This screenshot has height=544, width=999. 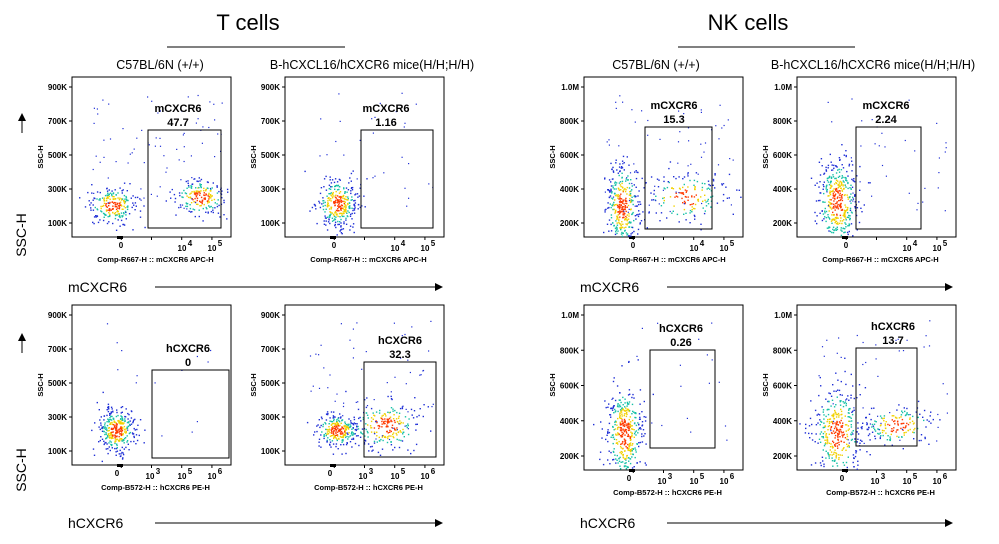 I want to click on column-label: B-hCXCL16/hCXCR6 mice(H/H;H/H), so click(x=873, y=65).